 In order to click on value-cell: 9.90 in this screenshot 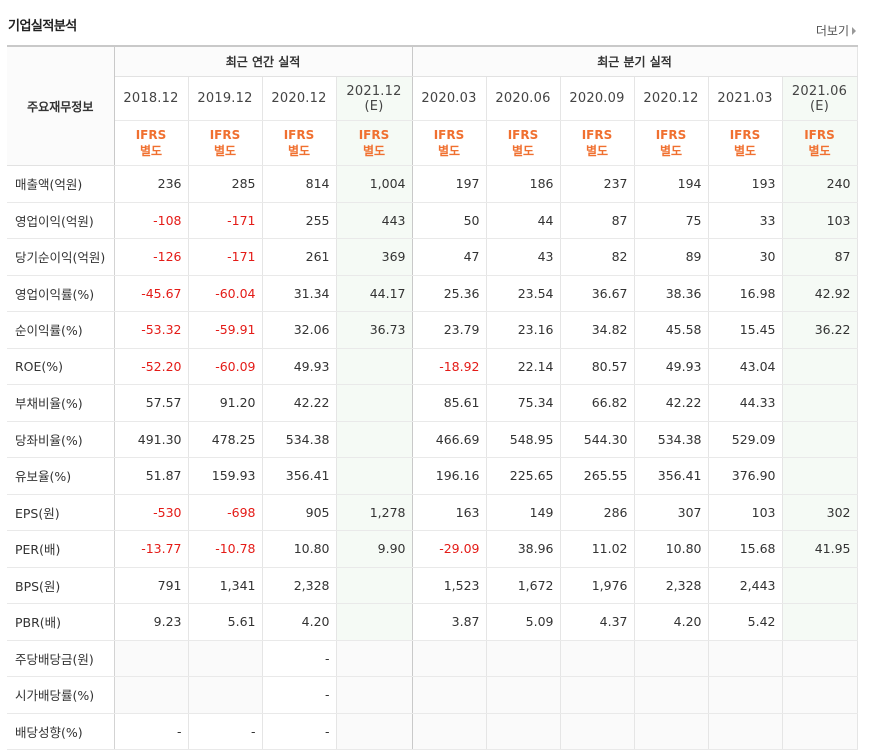, I will do `click(374, 549)`.